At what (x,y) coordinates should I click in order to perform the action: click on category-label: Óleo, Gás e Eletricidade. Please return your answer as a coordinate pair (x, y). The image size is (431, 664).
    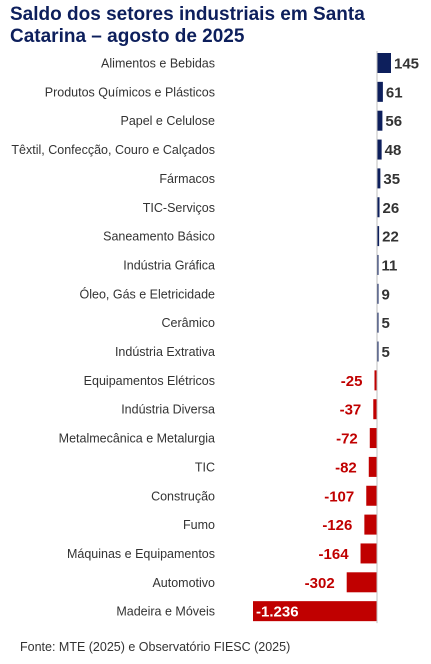
    Looking at the image, I should click on (148, 293).